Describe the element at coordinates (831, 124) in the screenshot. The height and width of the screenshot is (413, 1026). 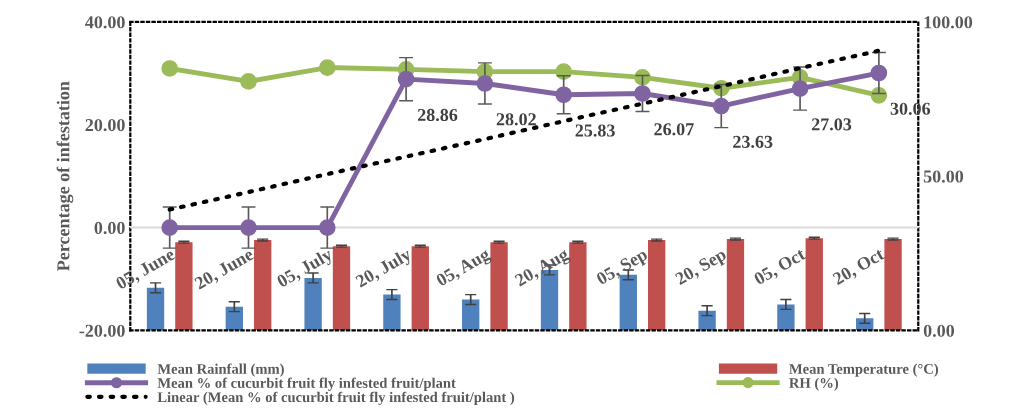
I see `data-label: 27.03` at that location.